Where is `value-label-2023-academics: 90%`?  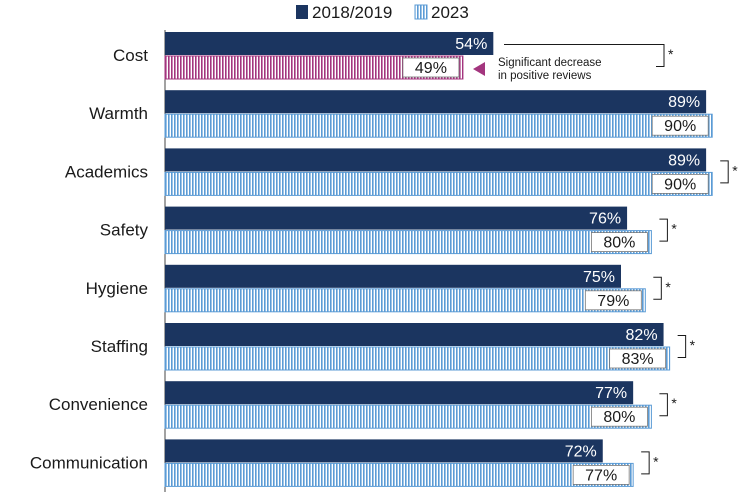
value-label-2023-academics: 90% is located at coordinates (680, 184).